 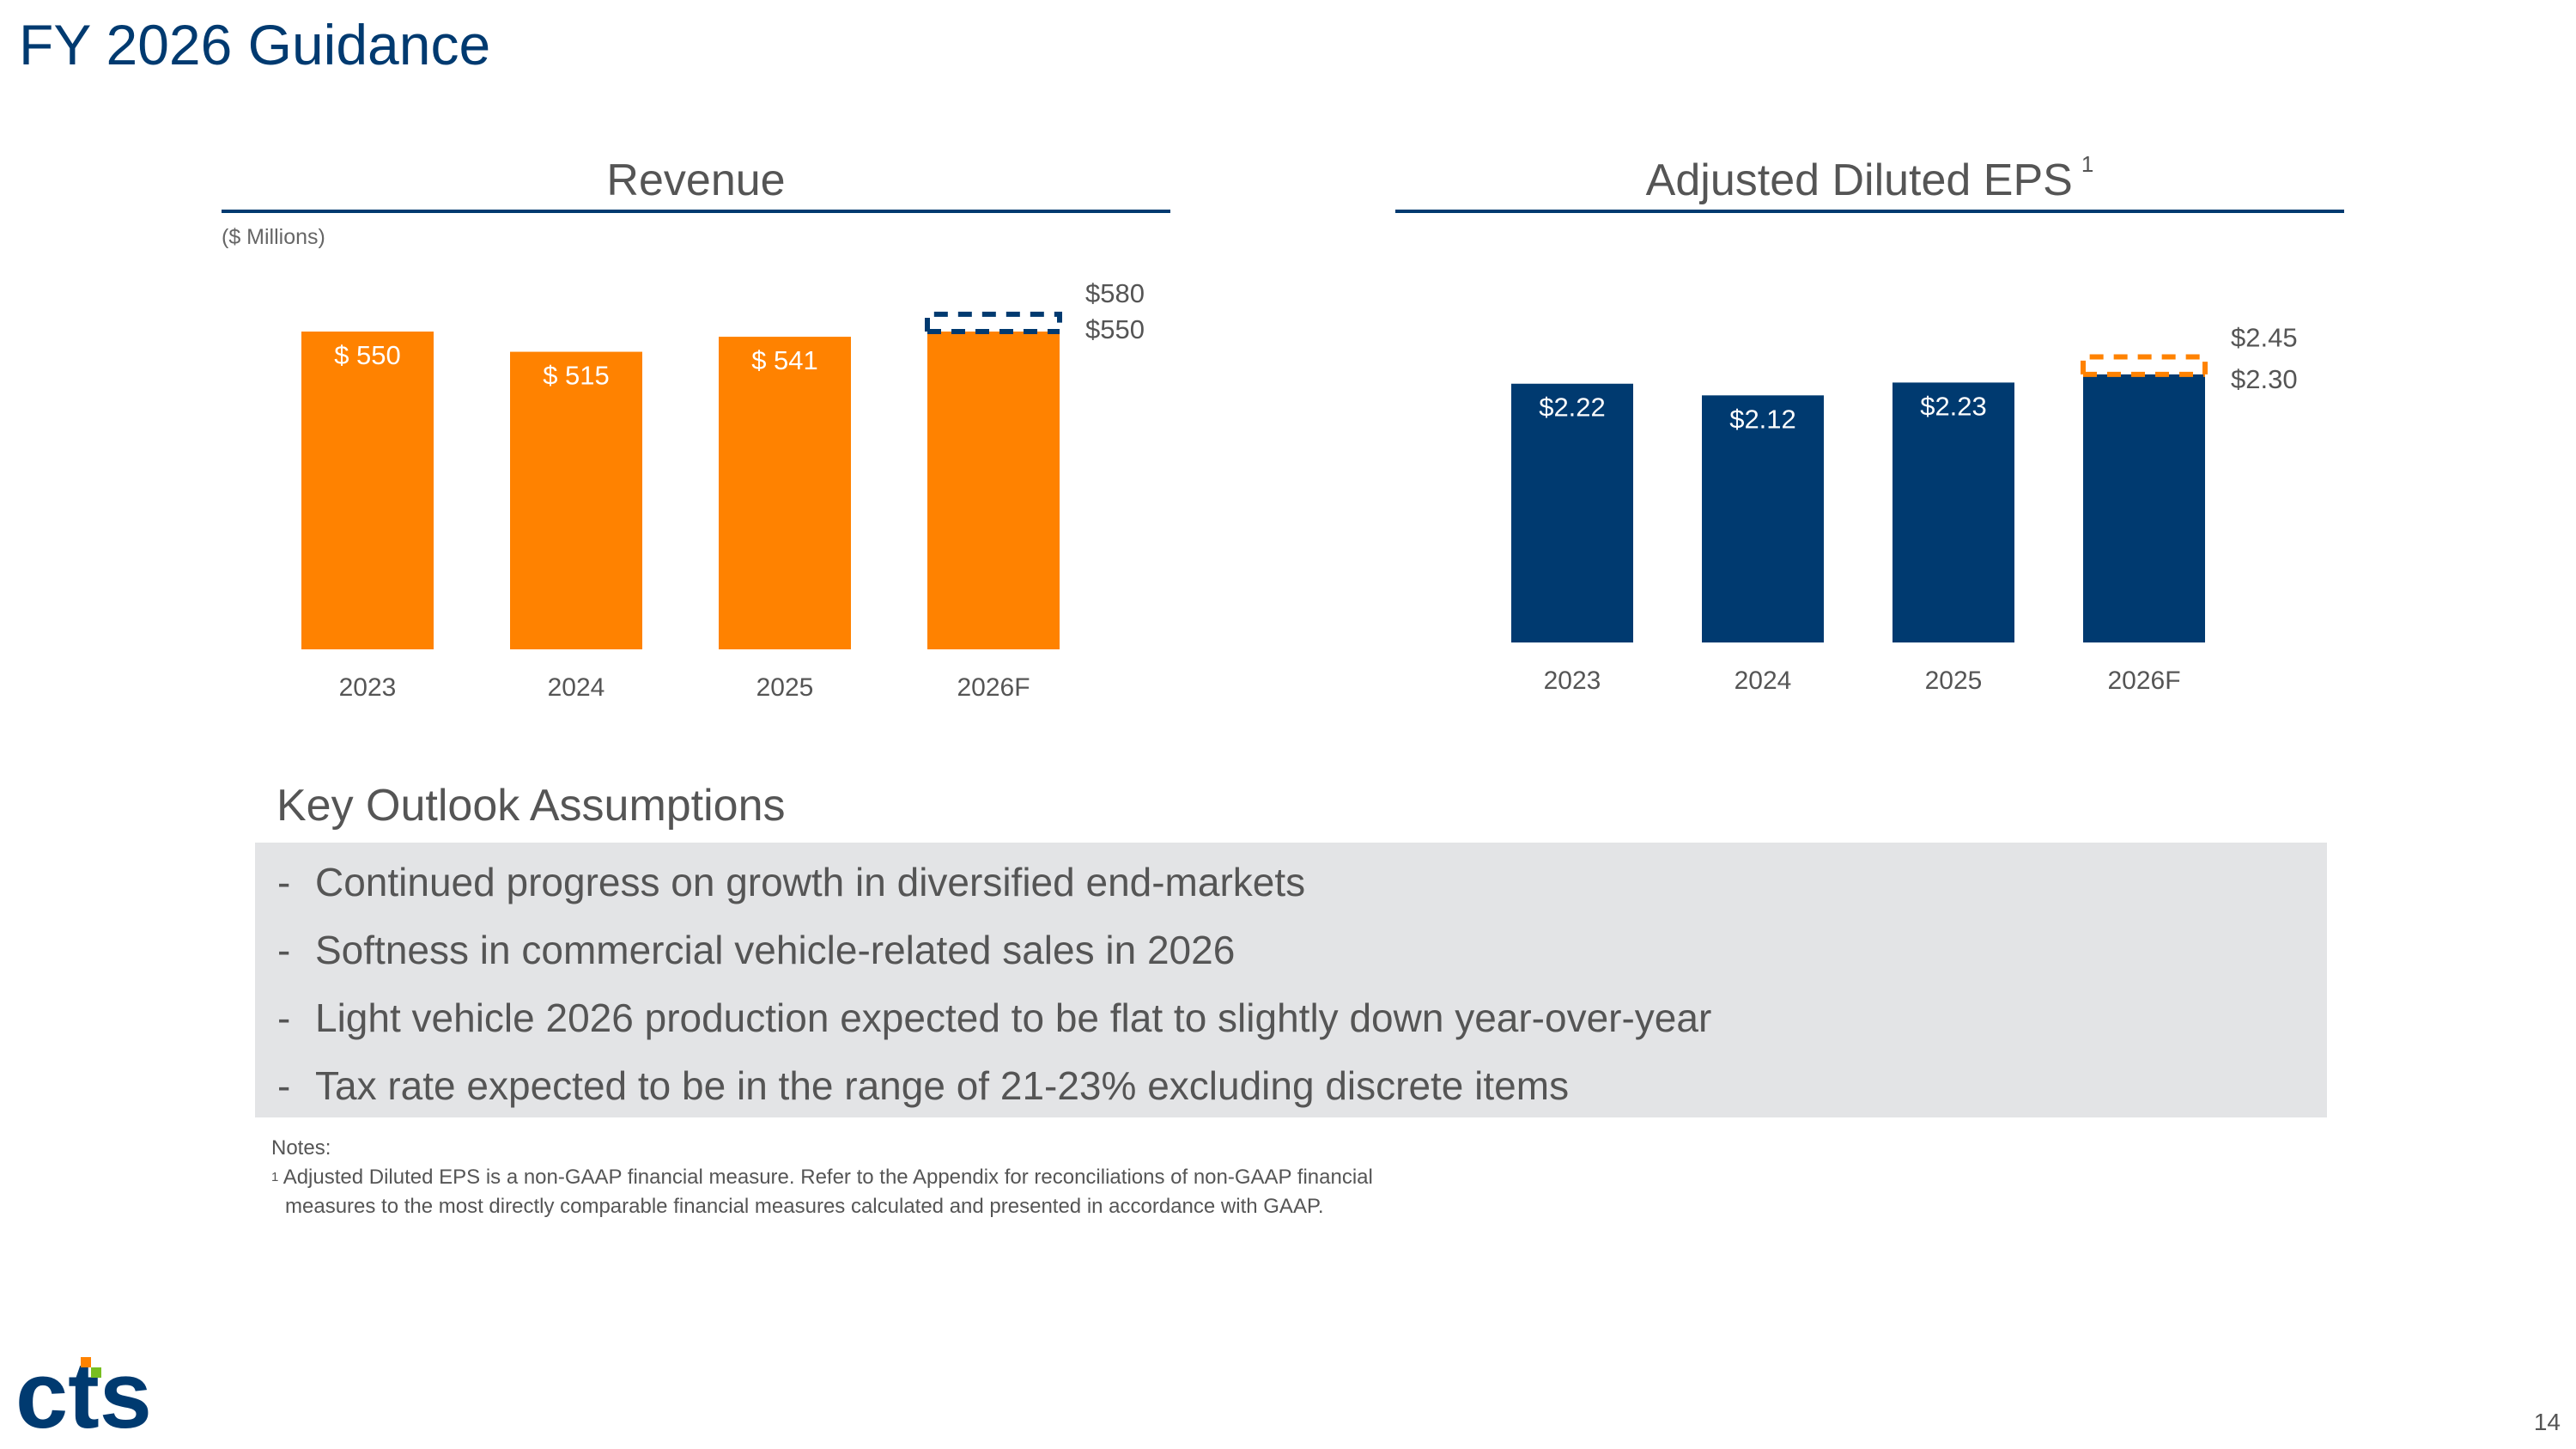 I want to click on data-label-2024: $ 515, so click(x=576, y=376).